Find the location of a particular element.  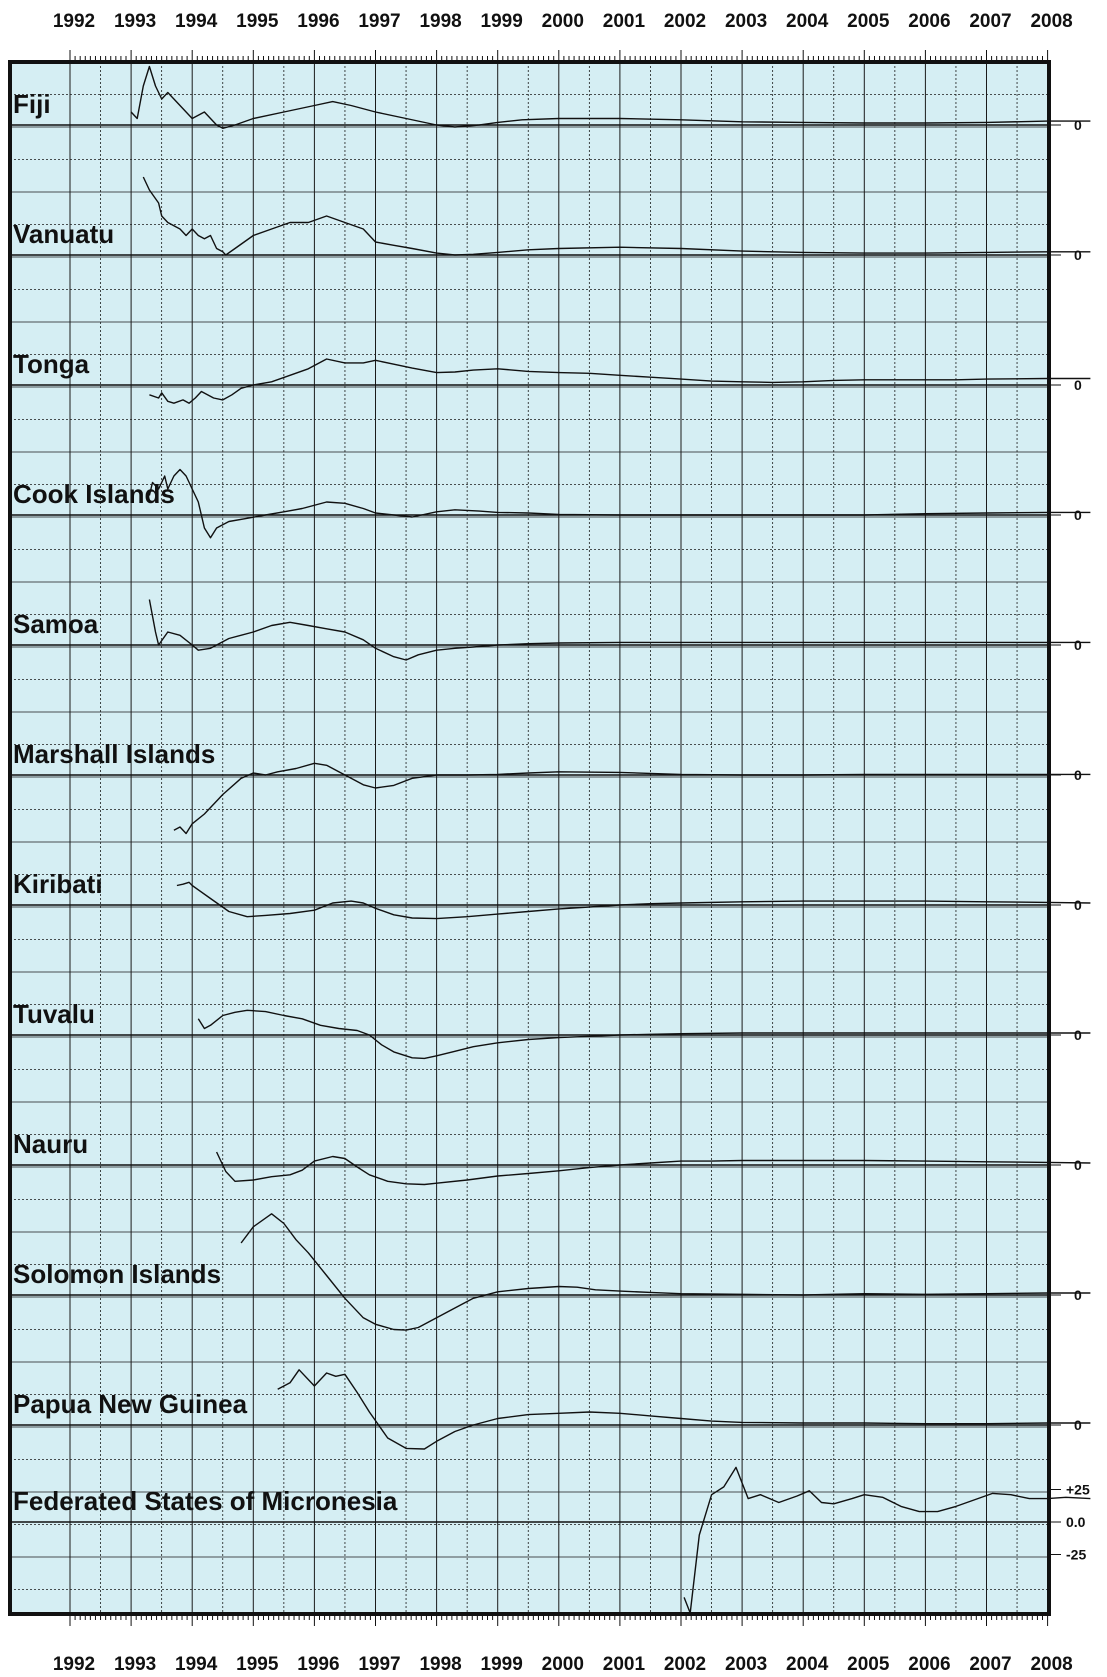

x-tick-label-bottom: 2000 is located at coordinates (563, 1664).